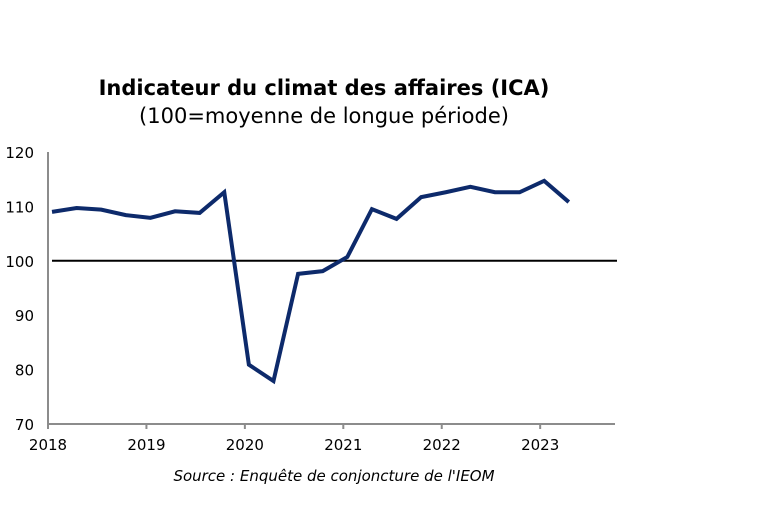 This screenshot has height=505, width=759. I want to click on x-tick-label: 2022, so click(442, 445).